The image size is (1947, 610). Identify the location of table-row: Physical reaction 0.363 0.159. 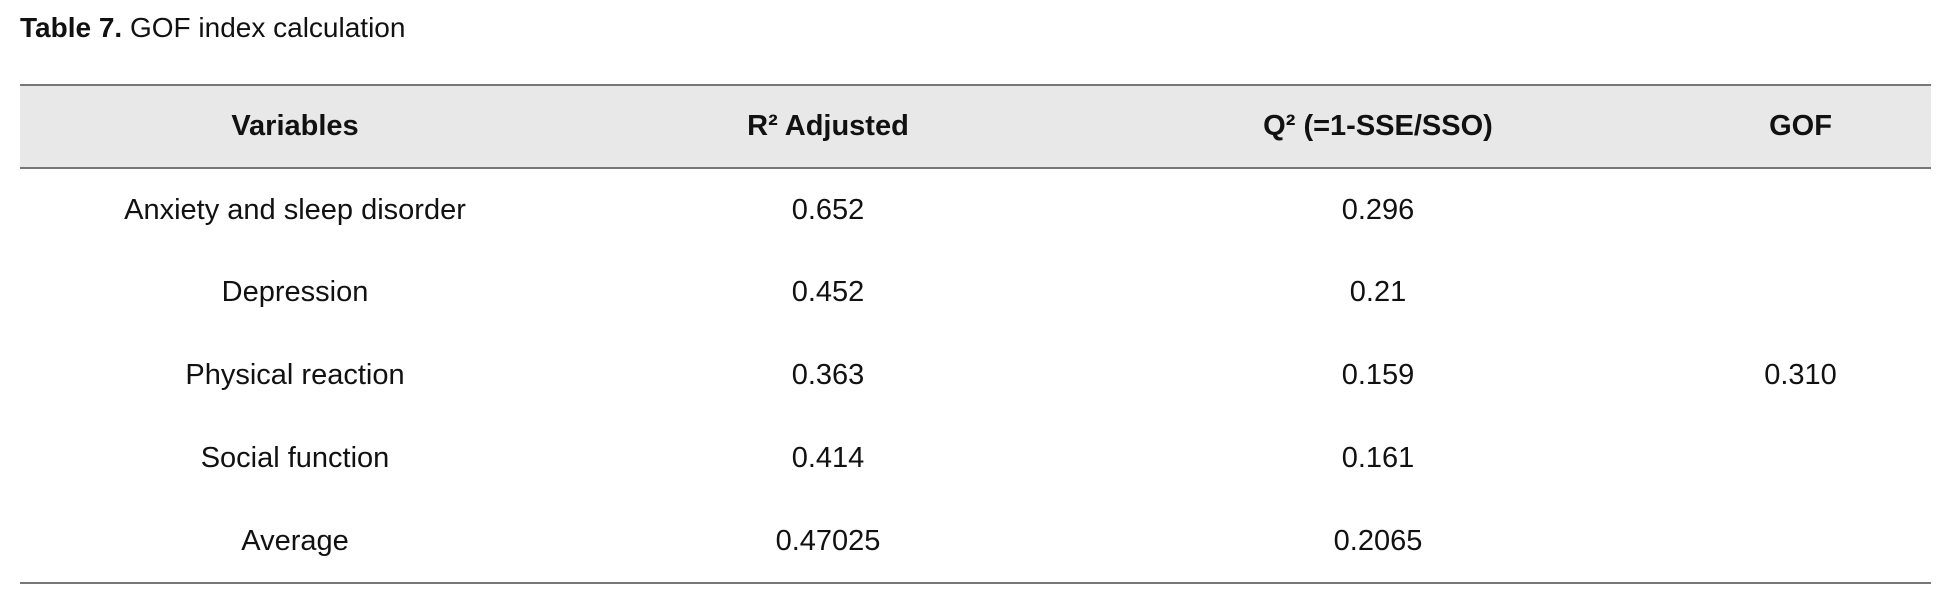
(975, 375).